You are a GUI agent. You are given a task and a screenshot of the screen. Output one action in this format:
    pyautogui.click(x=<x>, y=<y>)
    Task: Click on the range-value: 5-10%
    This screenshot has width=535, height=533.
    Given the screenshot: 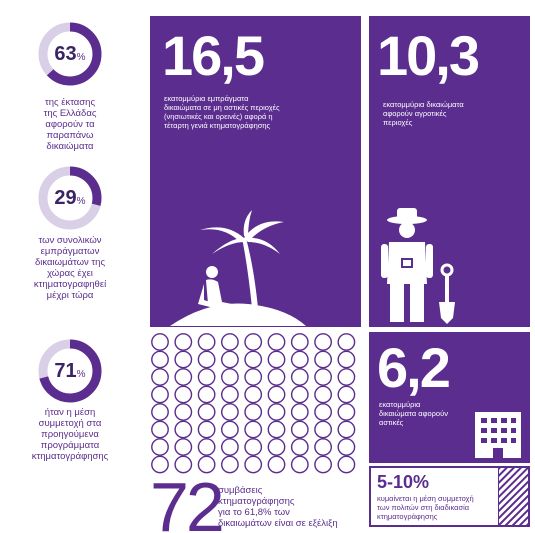 What is the action you would take?
    pyautogui.click(x=403, y=482)
    